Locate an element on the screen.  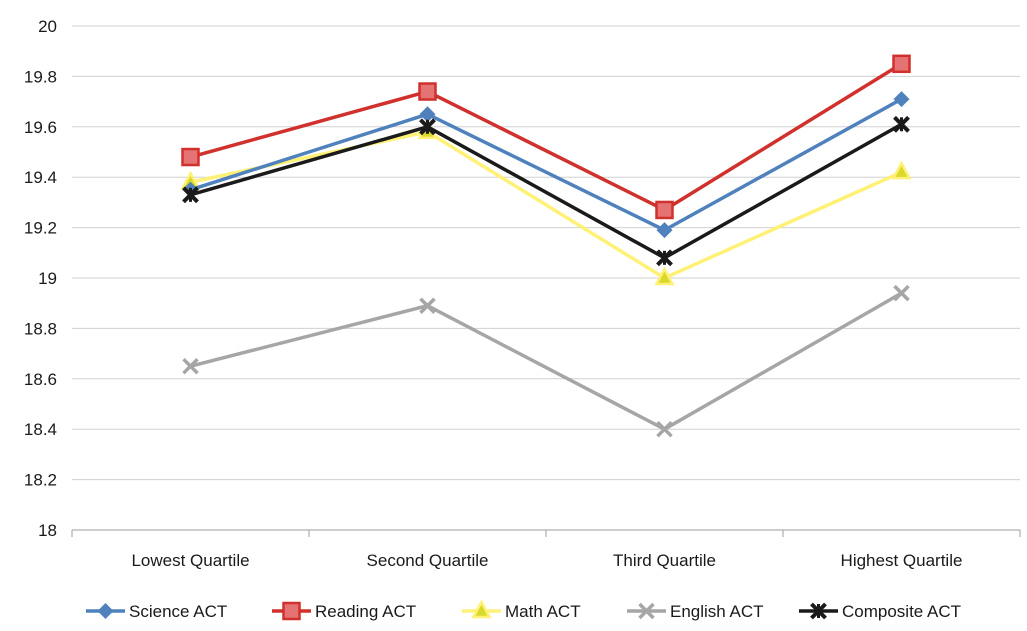
y-axis-tick-labels: 18 18.2 18.4 18.6 18.8 19 19.2 19.4 19.6 19.8 20 is located at coordinates (40, 278).